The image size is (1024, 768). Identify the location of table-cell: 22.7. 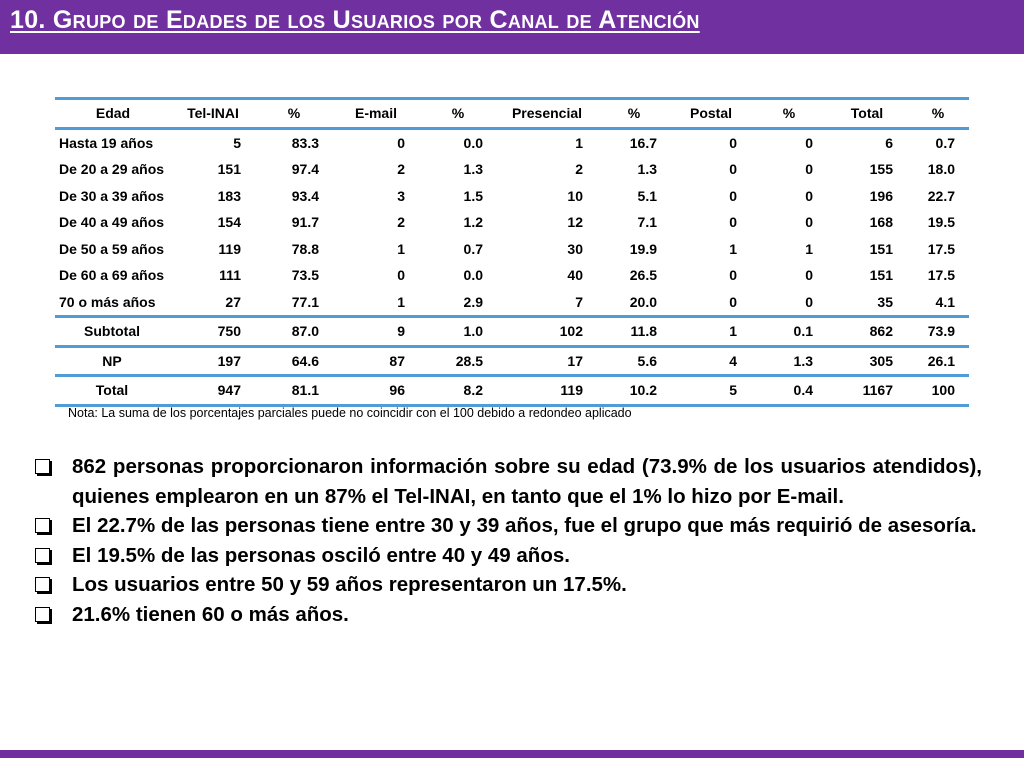
(941, 195).